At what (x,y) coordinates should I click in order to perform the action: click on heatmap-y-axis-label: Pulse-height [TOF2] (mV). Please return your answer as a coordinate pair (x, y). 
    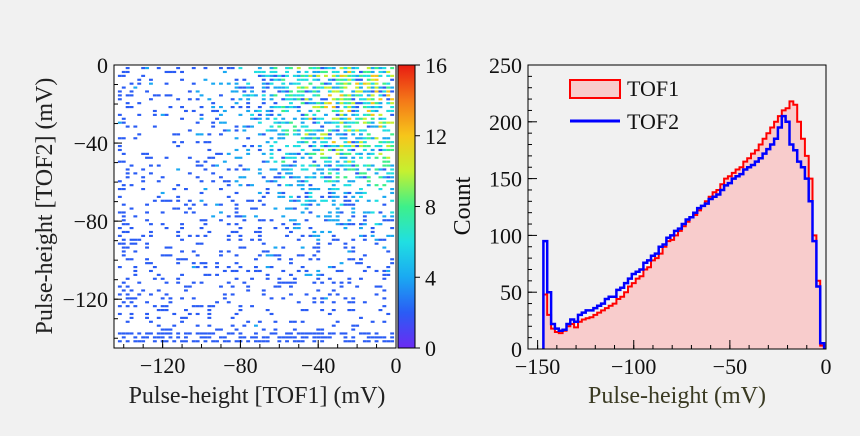
    Looking at the image, I should click on (45, 206).